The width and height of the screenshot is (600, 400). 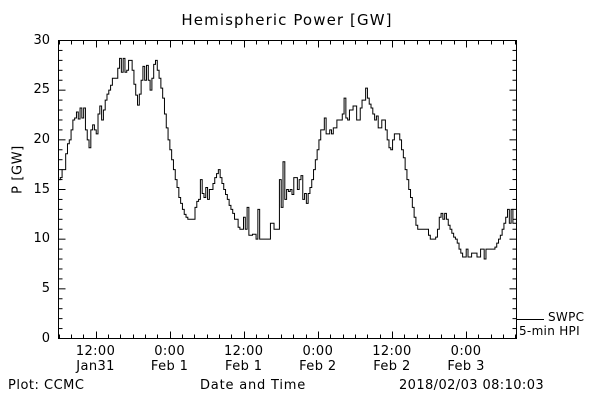 What do you see at coordinates (45, 338) in the screenshot?
I see `y-tick-label: 0` at bounding box center [45, 338].